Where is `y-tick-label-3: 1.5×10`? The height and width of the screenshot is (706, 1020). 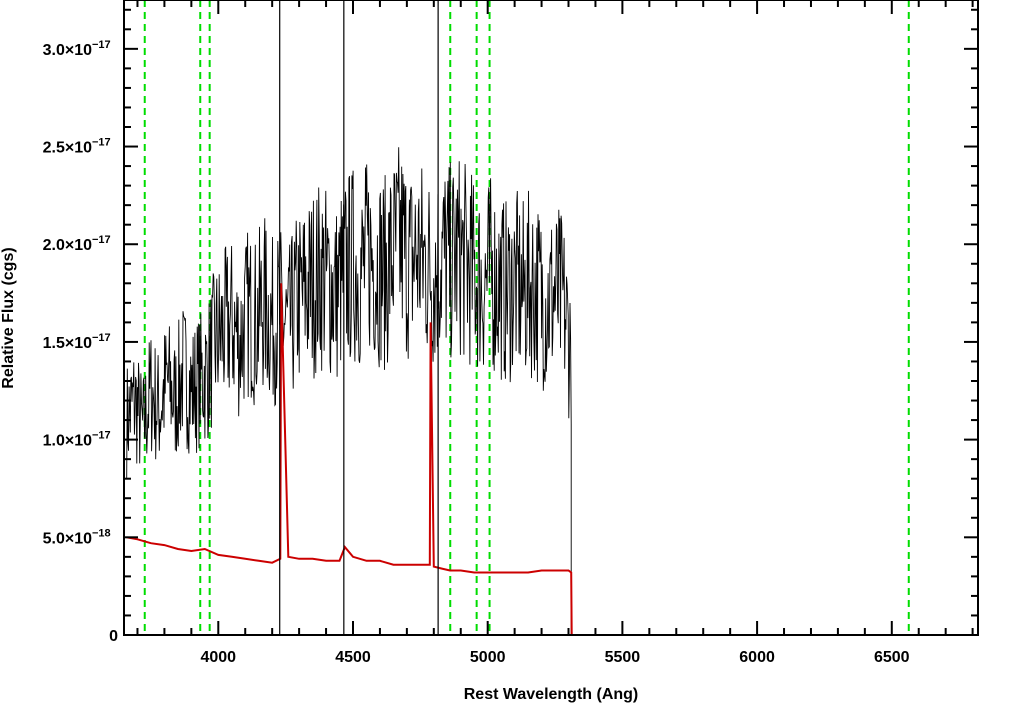 y-tick-label-3: 1.5×10 is located at coordinates (67, 343).